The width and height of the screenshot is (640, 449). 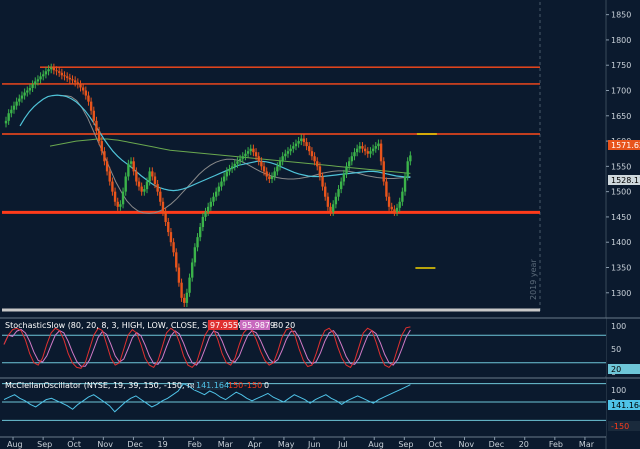 I want to click on y-tick-label-9: 1400, so click(x=621, y=242).